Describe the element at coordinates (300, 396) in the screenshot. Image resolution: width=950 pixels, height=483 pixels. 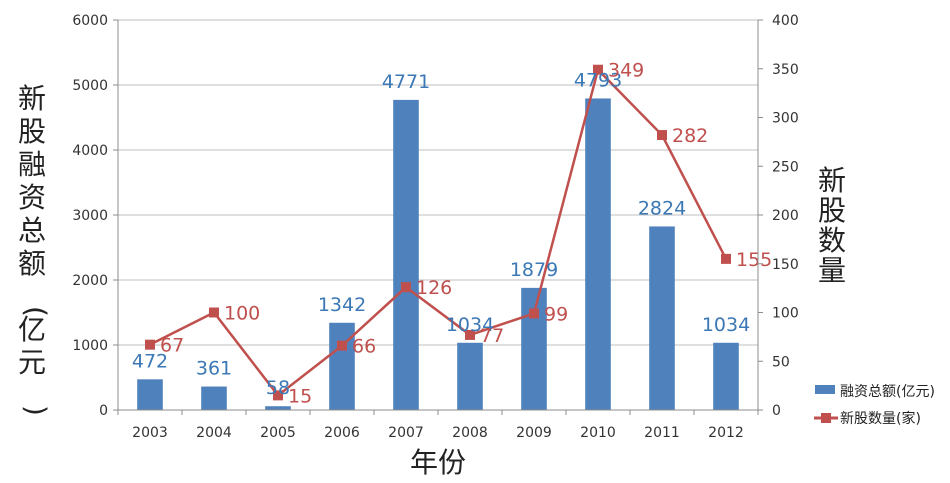
I see `line-data-label: 15` at that location.